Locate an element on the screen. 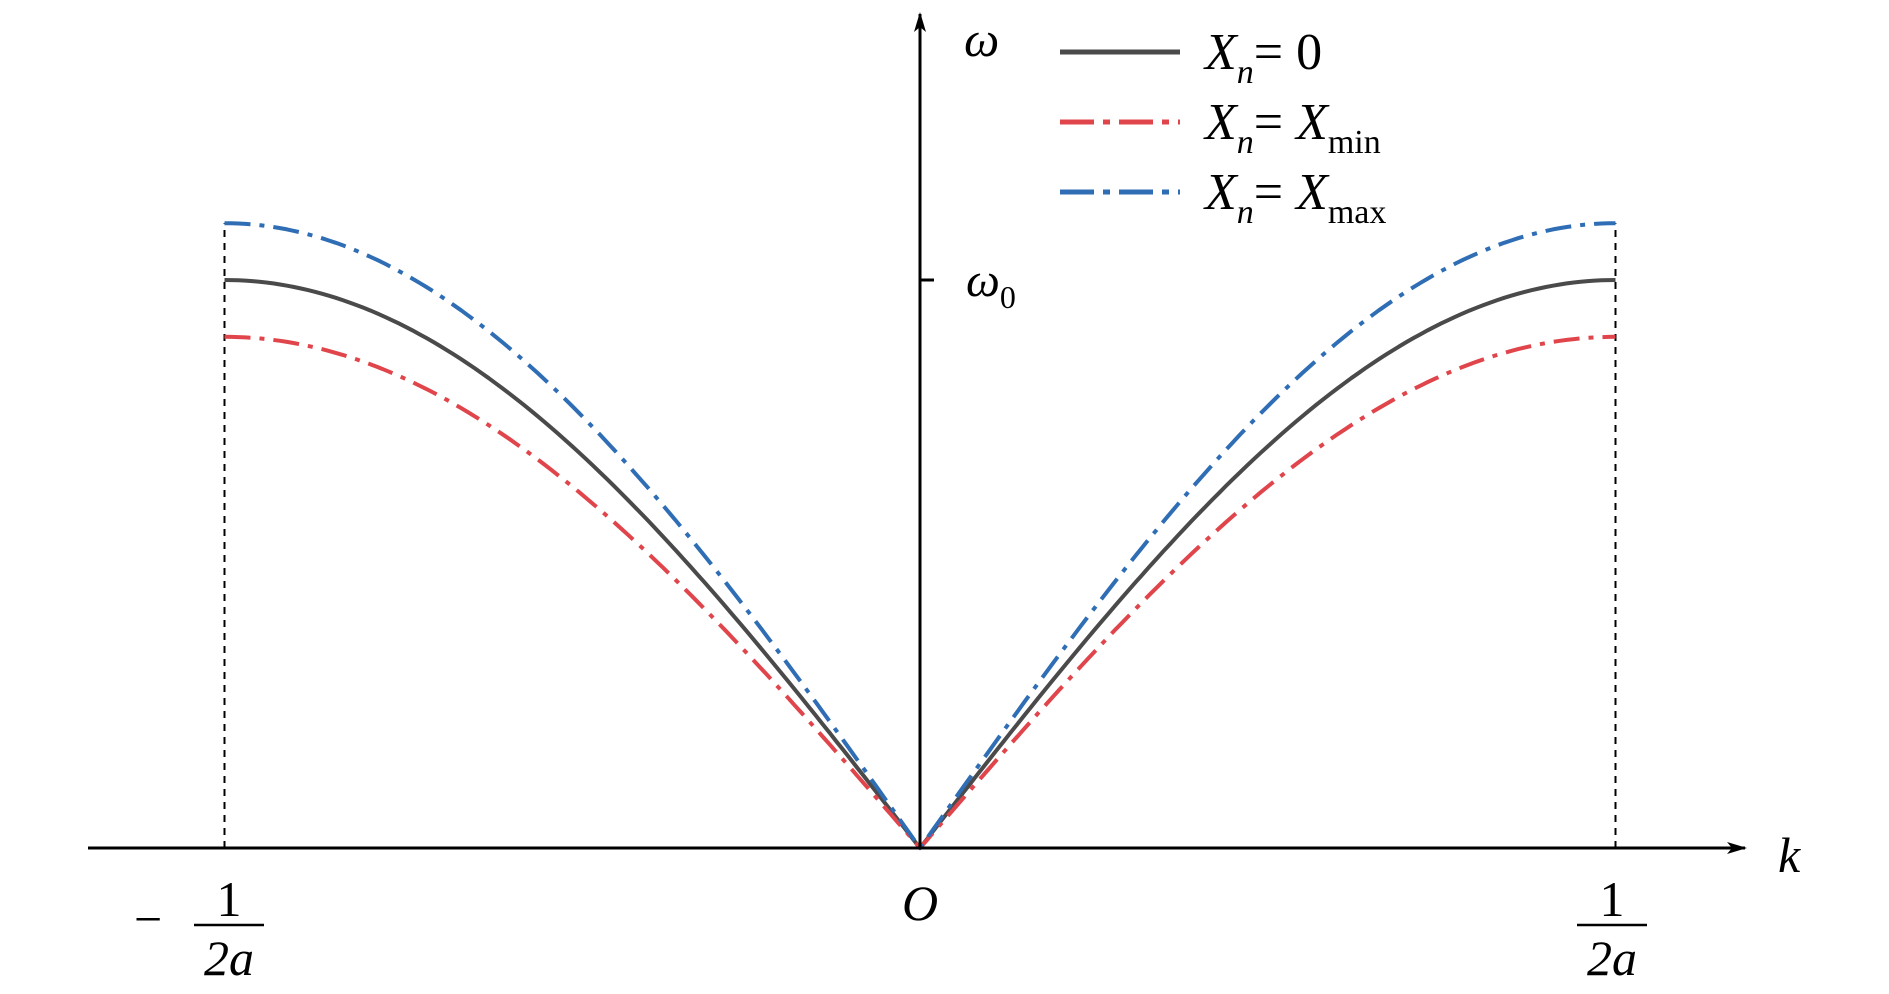  x-tick-label-left: − 1 2a is located at coordinates (199, 928).